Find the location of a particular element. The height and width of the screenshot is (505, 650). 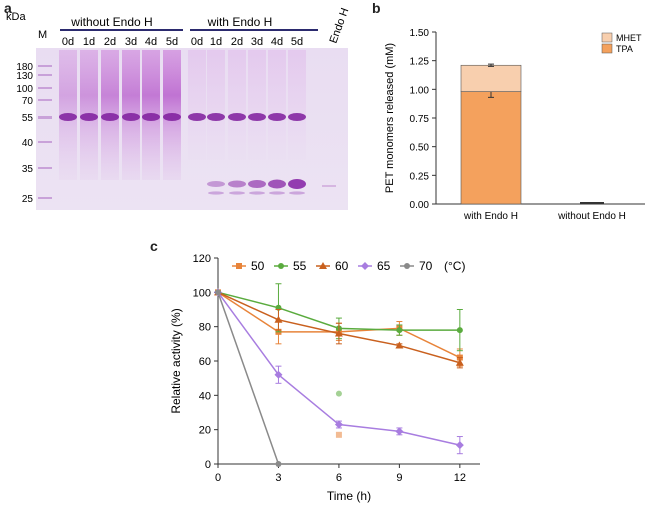

panel-a-letter: a is located at coordinates (8, 8).